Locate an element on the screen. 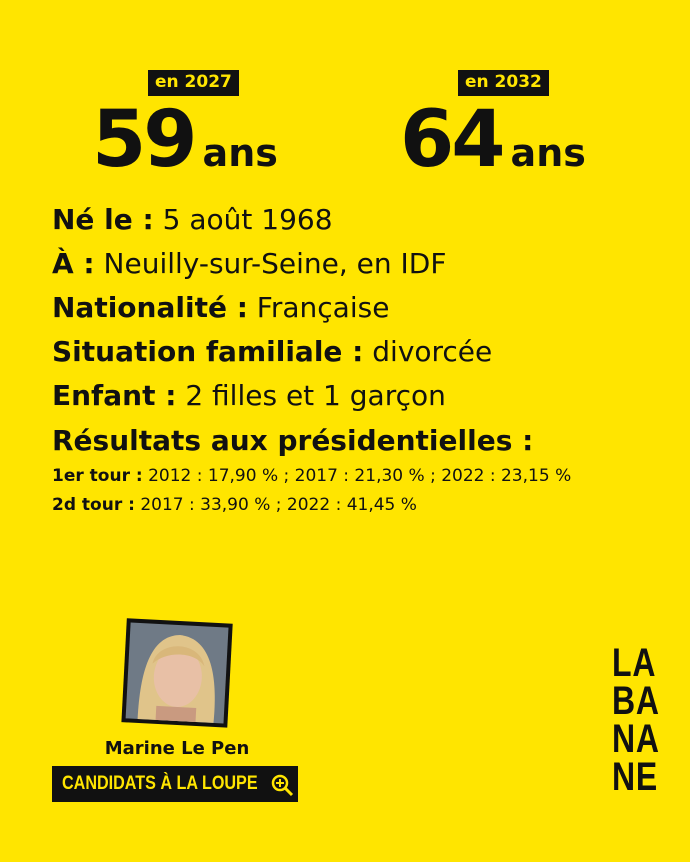 This screenshot has width=690, height=862. fact-line: Situation familiale : divorcée is located at coordinates (272, 352).